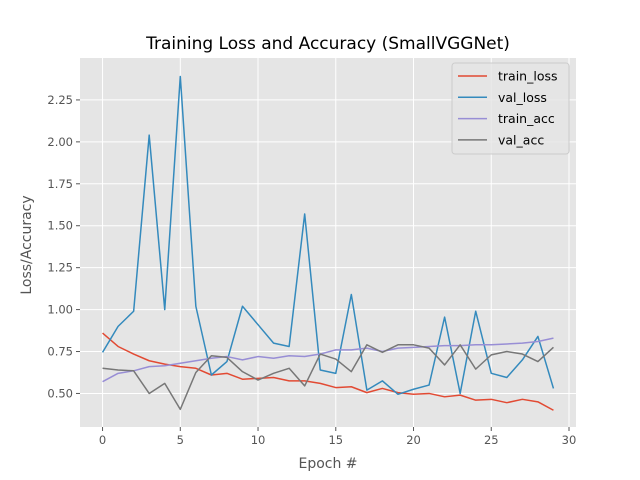 The height and width of the screenshot is (480, 640). What do you see at coordinates (522, 97) in the screenshot?
I see `legend-label: val_loss` at bounding box center [522, 97].